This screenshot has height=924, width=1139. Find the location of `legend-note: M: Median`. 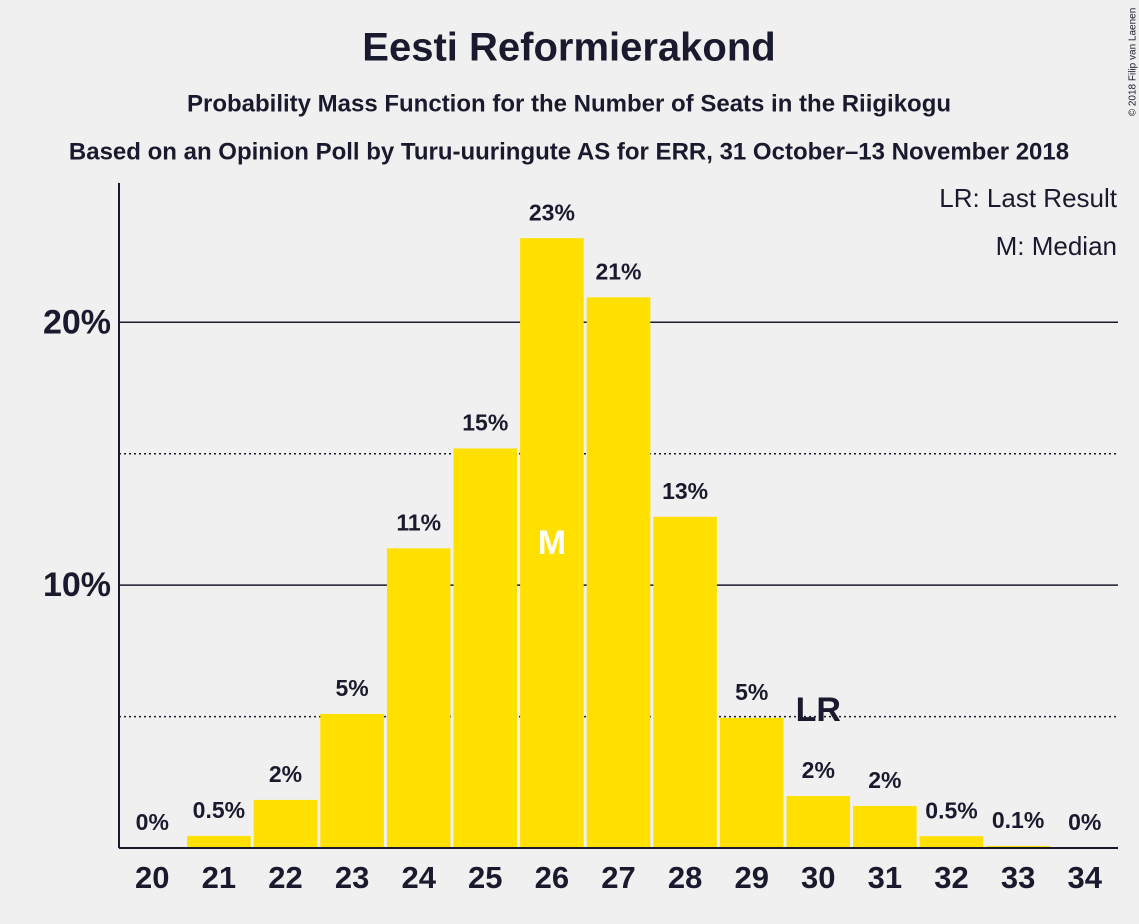

legend-note: M: Median is located at coordinates (1056, 246).